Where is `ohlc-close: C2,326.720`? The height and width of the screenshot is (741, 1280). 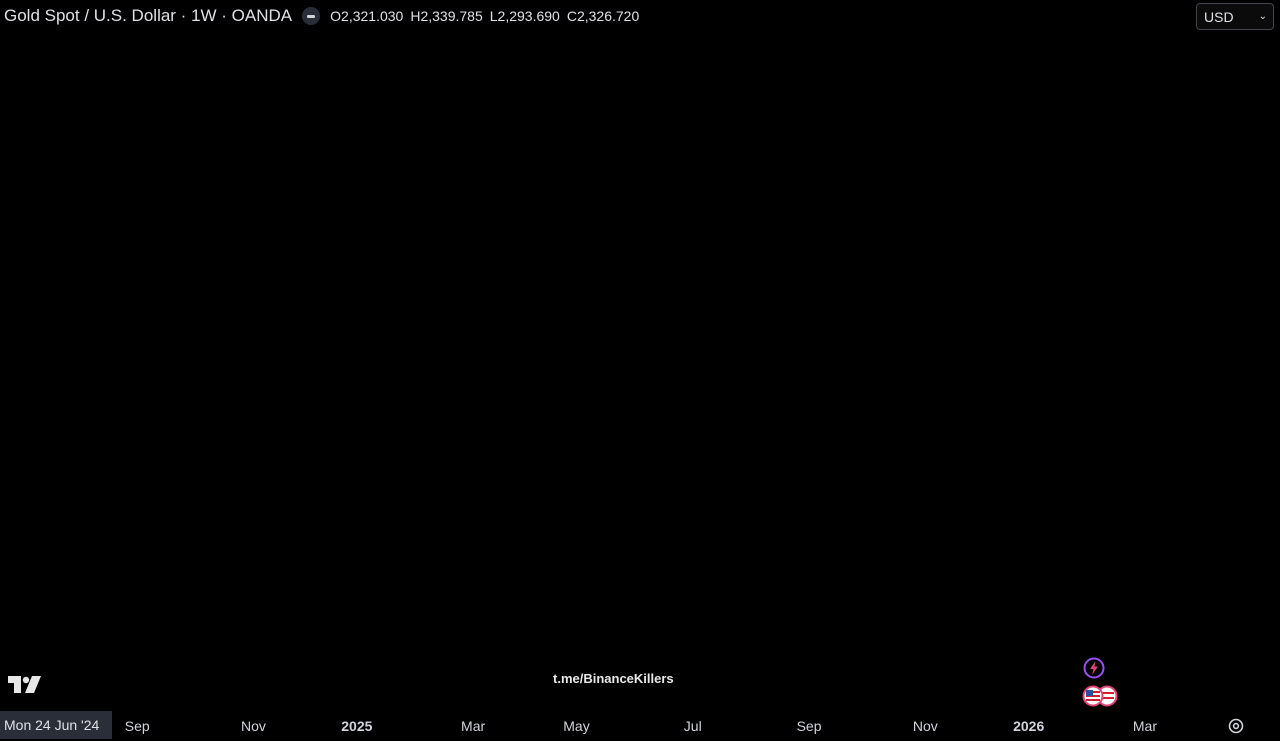 ohlc-close: C2,326.720 is located at coordinates (603, 16).